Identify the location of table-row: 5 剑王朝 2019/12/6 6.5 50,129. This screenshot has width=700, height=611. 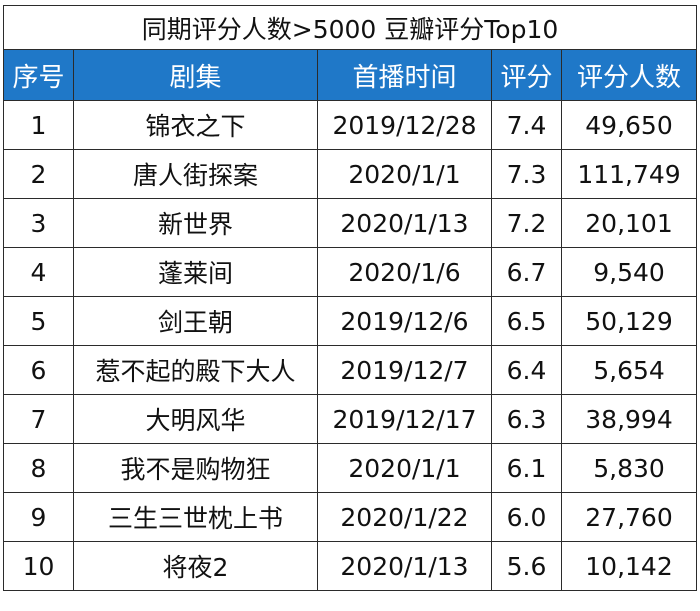
(350, 321).